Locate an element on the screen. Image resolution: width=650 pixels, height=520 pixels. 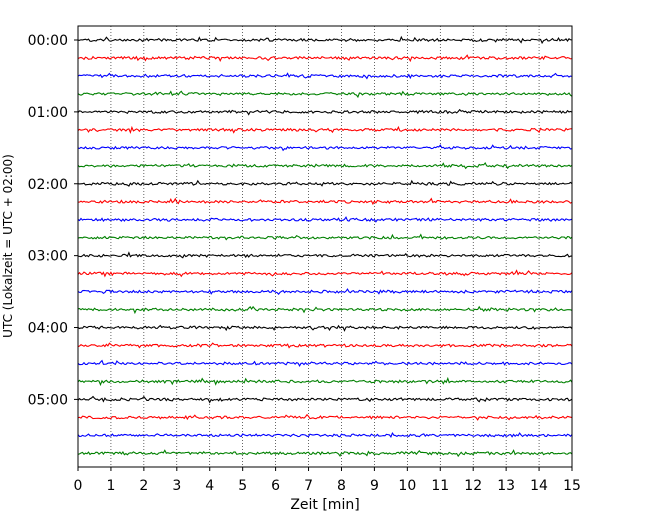
y-tick-label: 02:00 is located at coordinates (48, 185).